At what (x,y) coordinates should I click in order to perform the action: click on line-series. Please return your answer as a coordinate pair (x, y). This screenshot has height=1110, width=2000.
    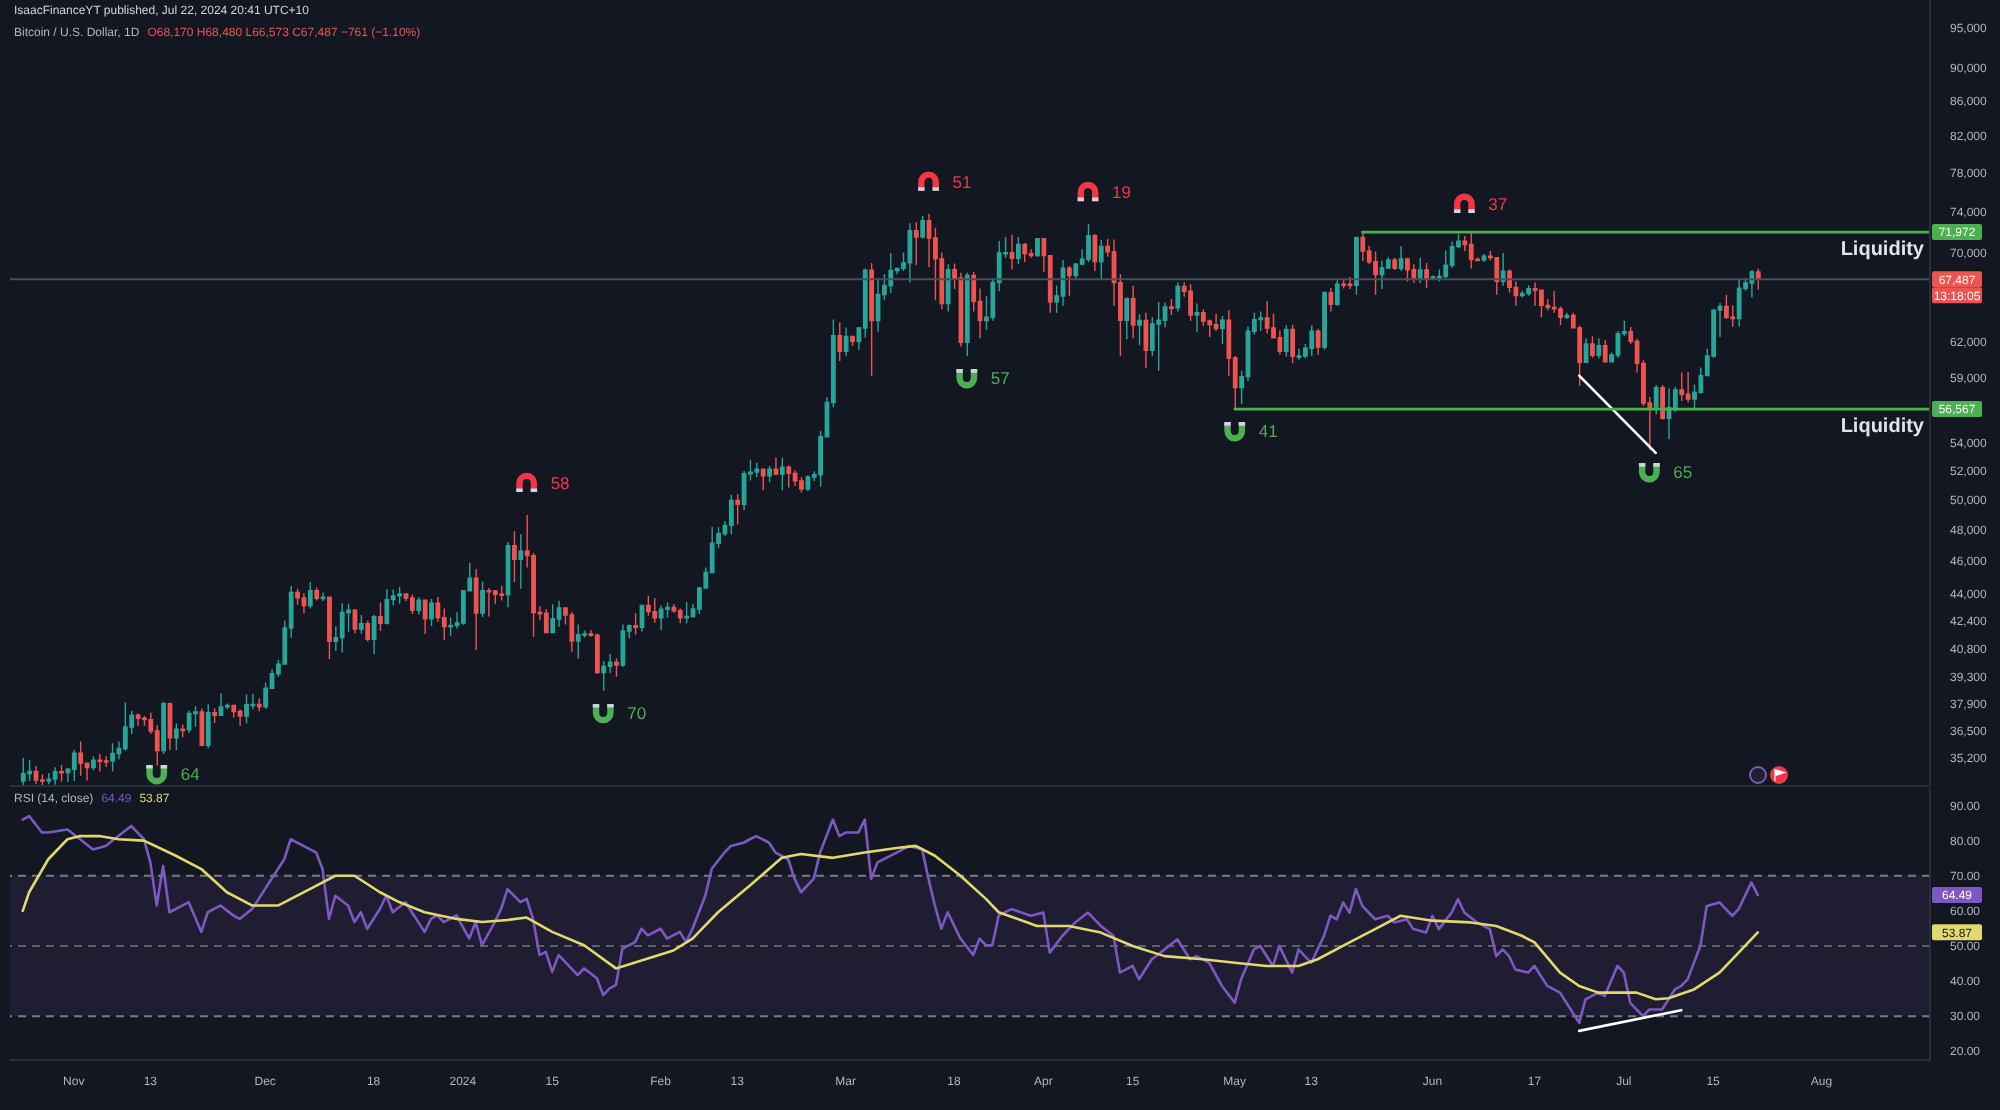
    Looking at the image, I should click on (890, 917).